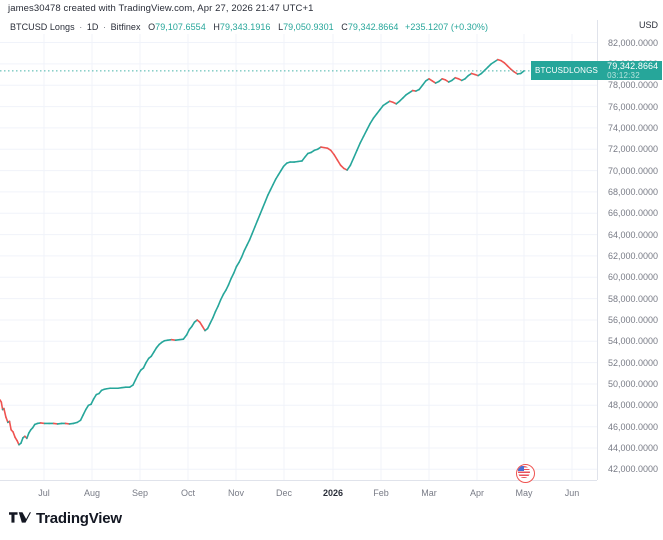 Image resolution: width=663 pixels, height=540 pixels. I want to click on price-tick-label: 48,000.0000, so click(632, 405).